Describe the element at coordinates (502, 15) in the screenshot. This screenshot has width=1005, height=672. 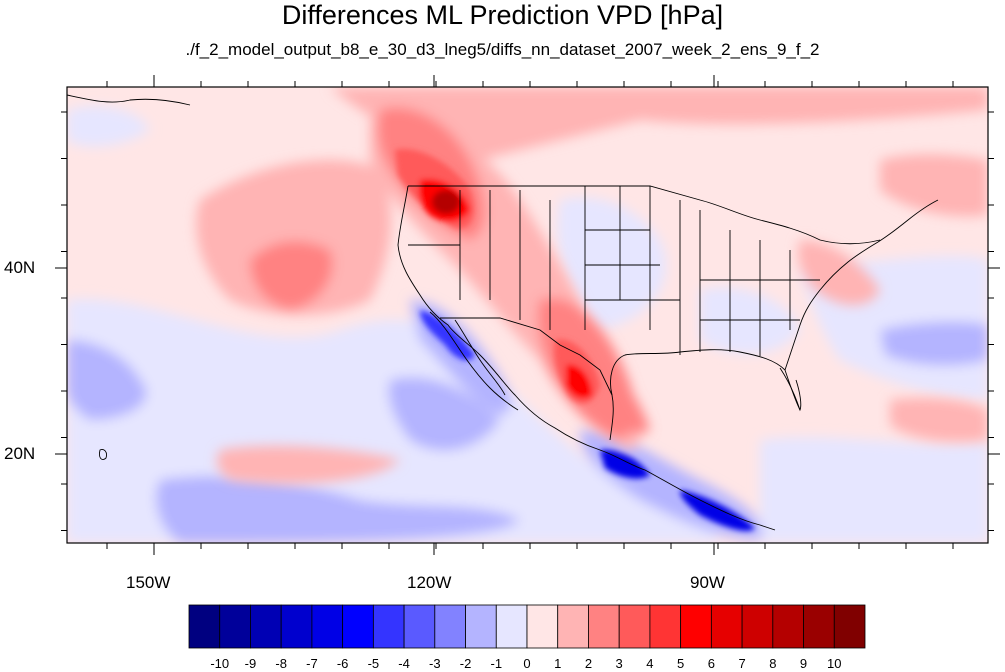
I see `map-title: Differences ML Prediction VPD [hPa]` at that location.